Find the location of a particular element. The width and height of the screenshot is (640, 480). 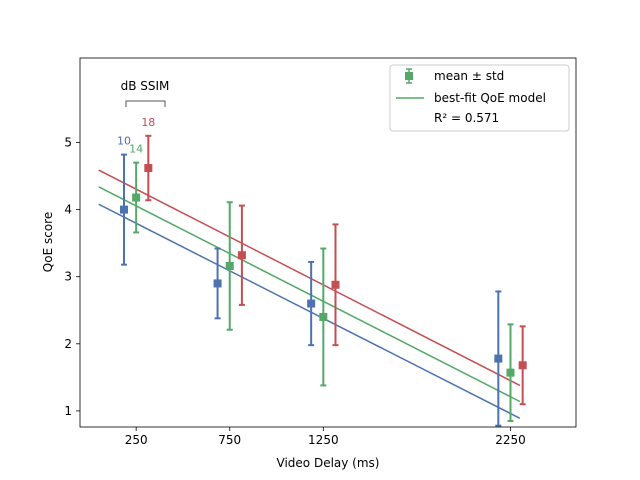

ssim-bracket-label: dB SSIM is located at coordinates (145, 86).